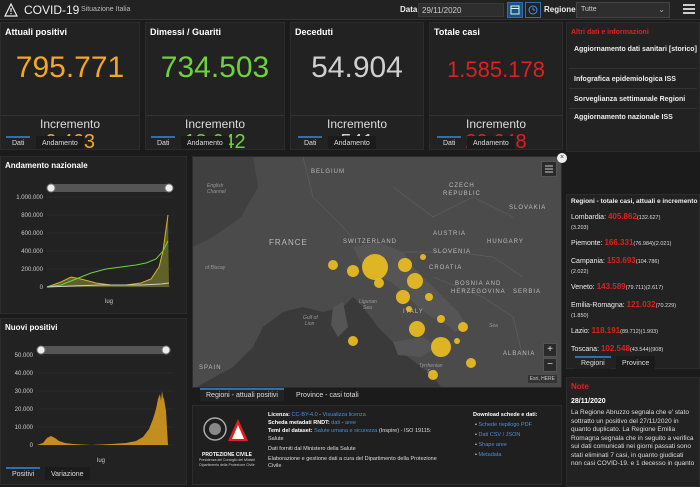  I want to click on info-link-sorveglianza: Sorveglianza settimanale Regioni, so click(630, 99).